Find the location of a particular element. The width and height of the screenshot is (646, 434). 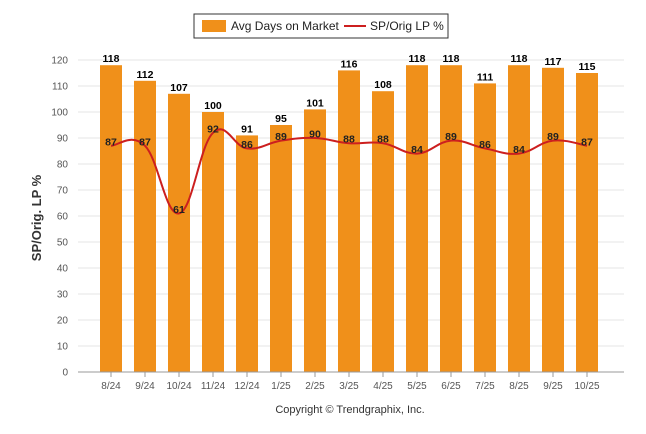

y-tick-label: 50 is located at coordinates (63, 243).